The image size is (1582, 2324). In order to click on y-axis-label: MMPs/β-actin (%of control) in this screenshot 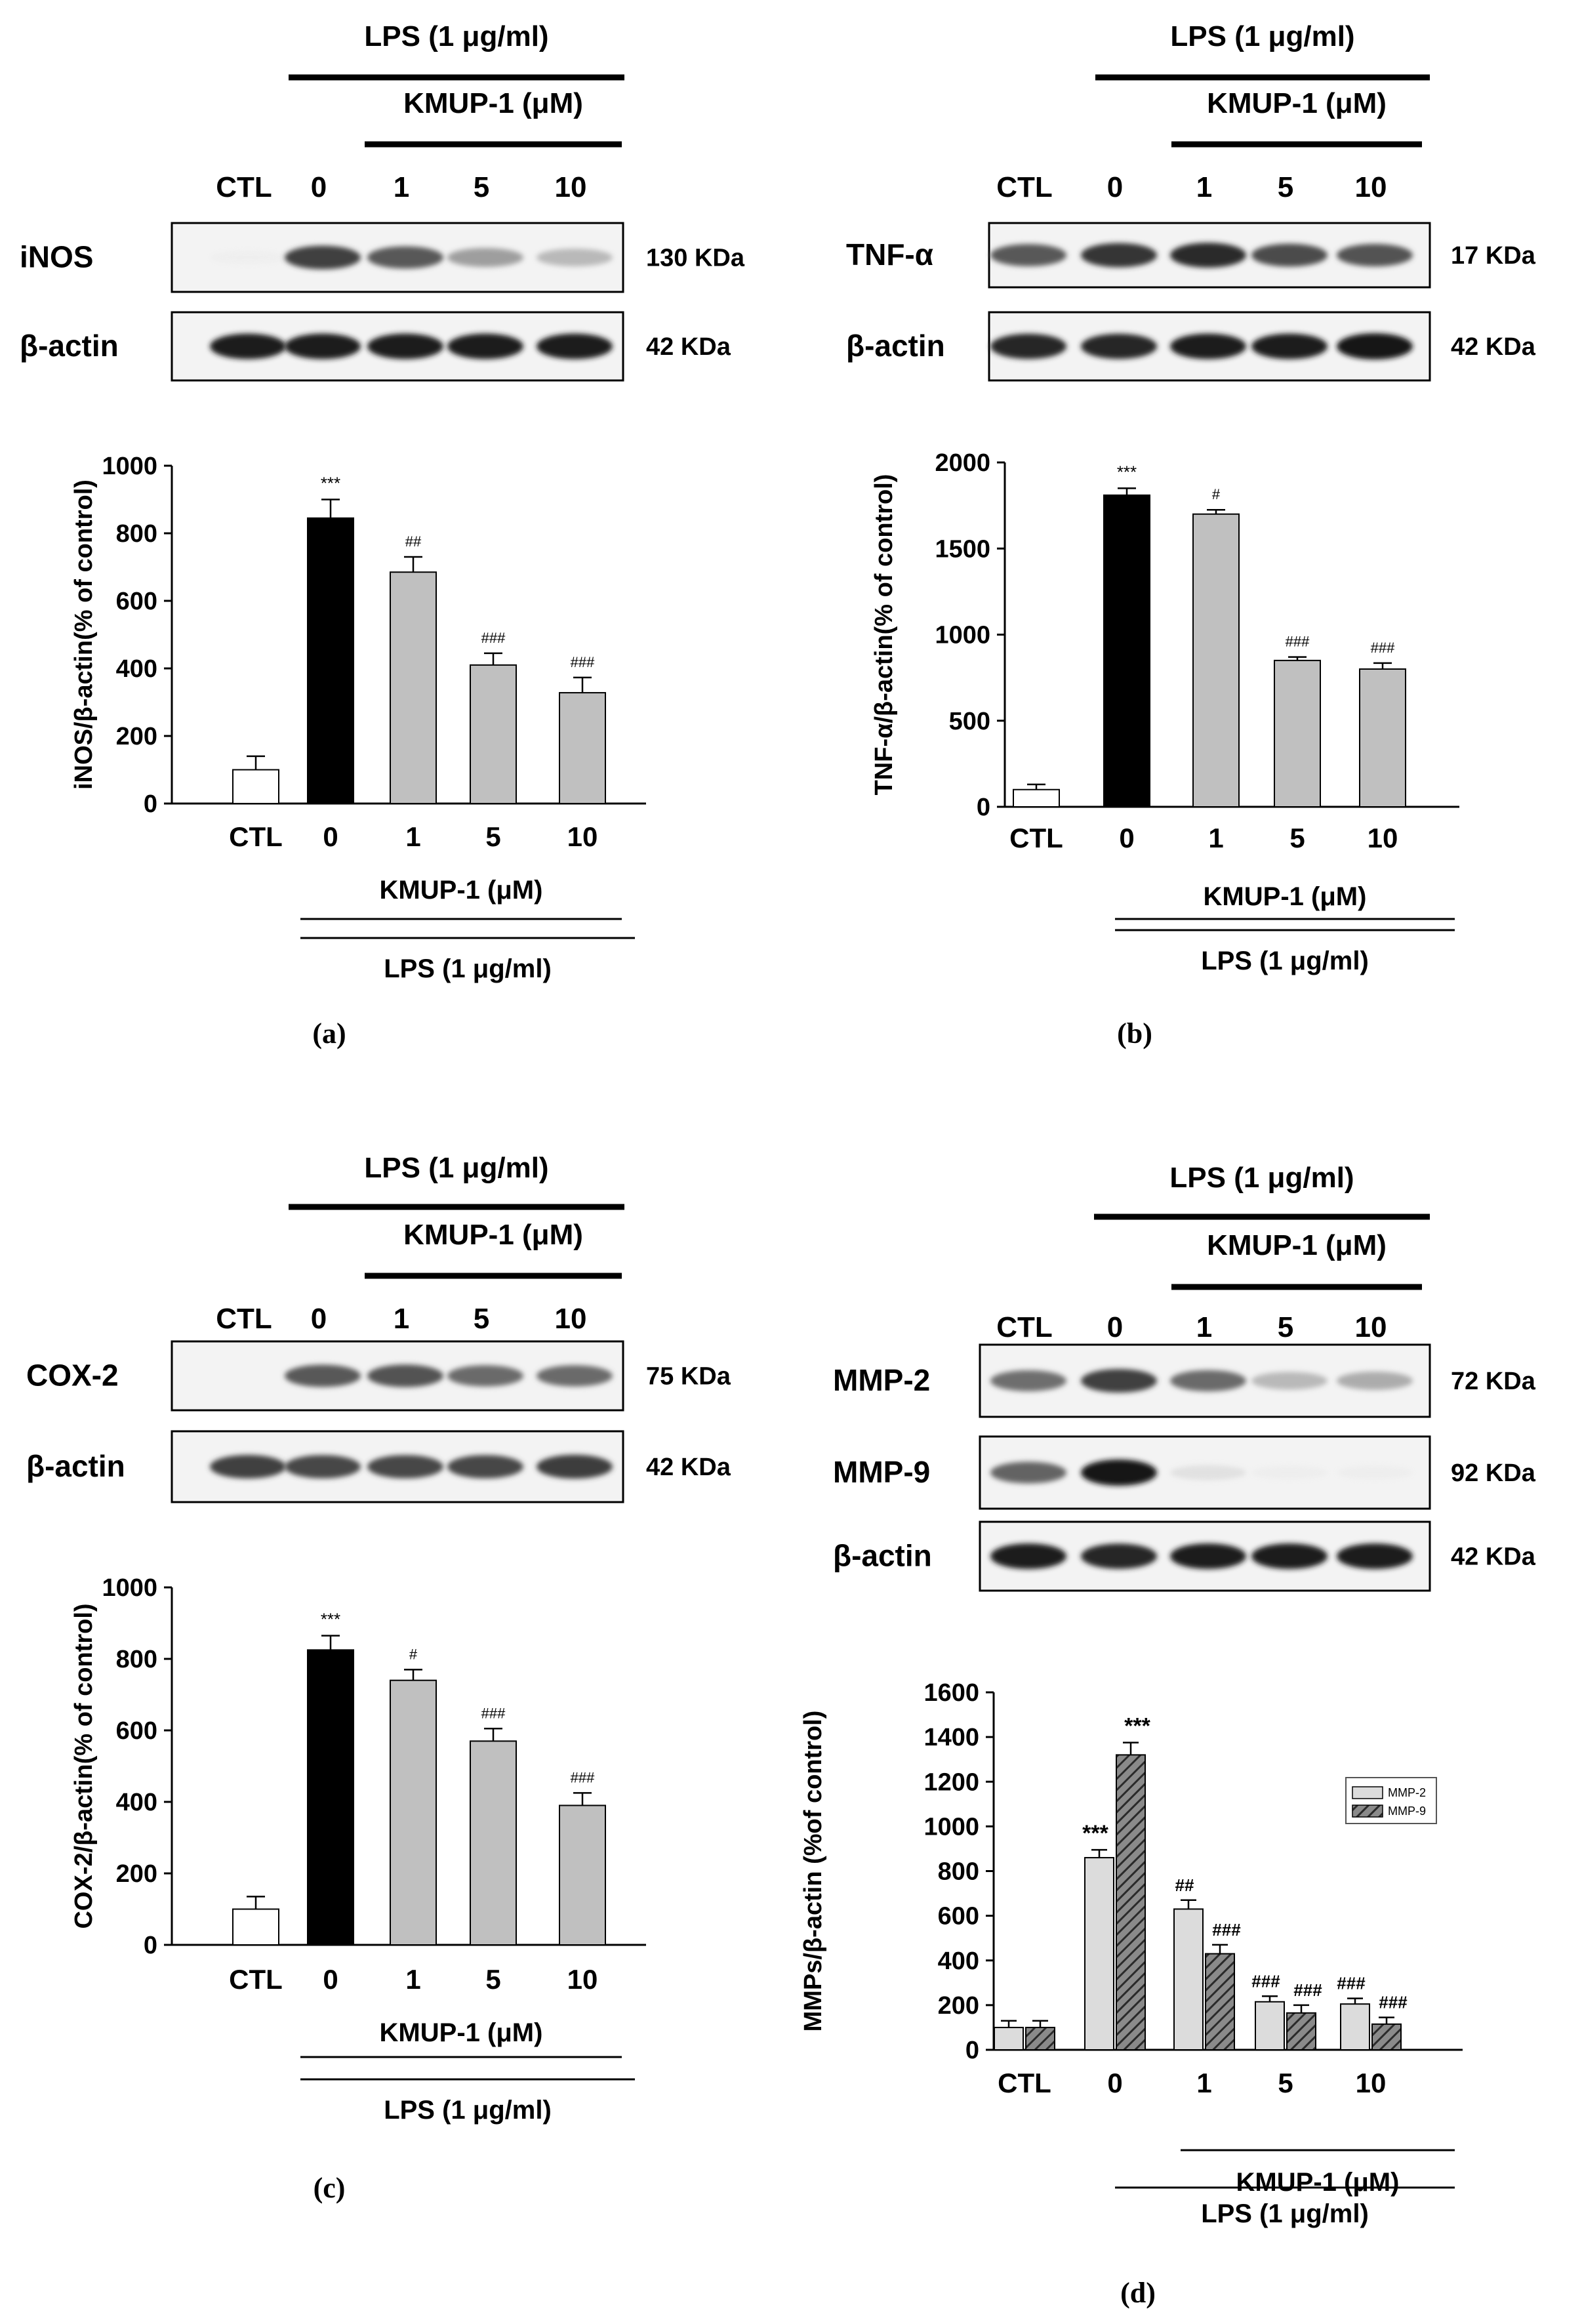, I will do `click(813, 1872)`.